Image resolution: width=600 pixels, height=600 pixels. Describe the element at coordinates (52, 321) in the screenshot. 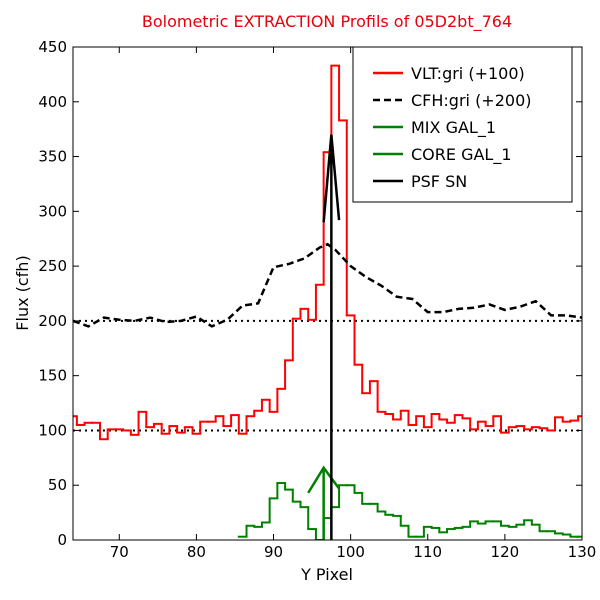

I see `y-tick-label: 200` at that location.